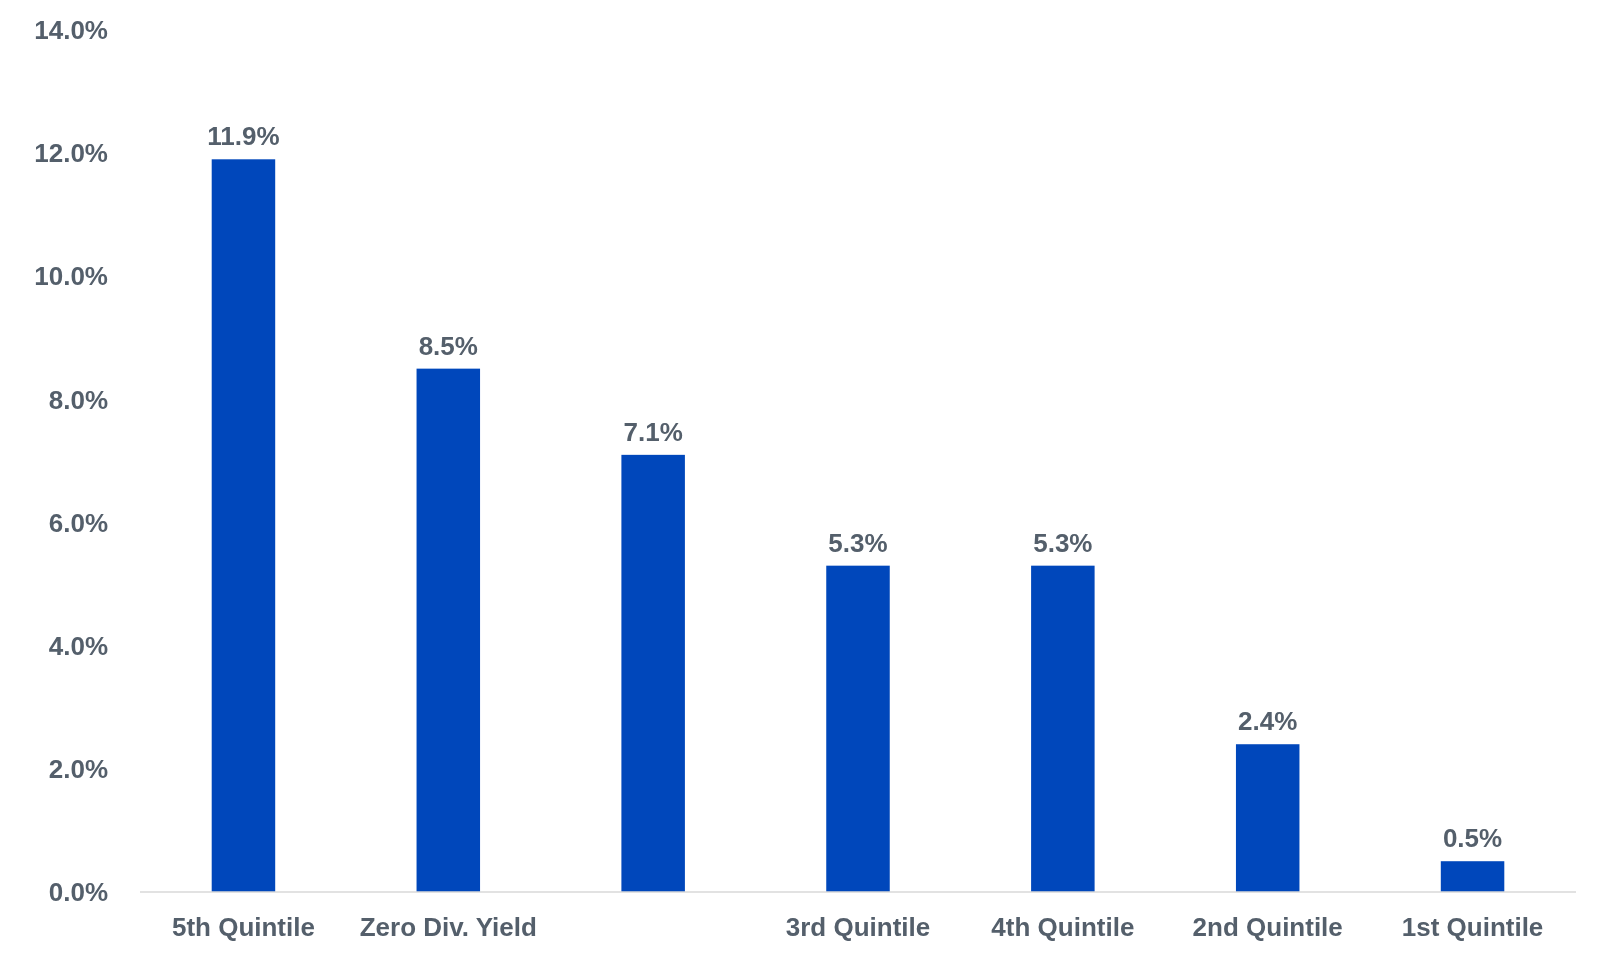 The height and width of the screenshot is (960, 1600). I want to click on y-tick-label: 8.0%, so click(78, 399).